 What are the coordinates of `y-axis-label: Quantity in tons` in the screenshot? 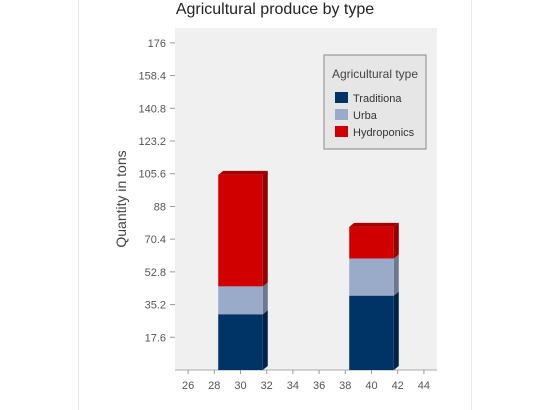 It's located at (121, 198).